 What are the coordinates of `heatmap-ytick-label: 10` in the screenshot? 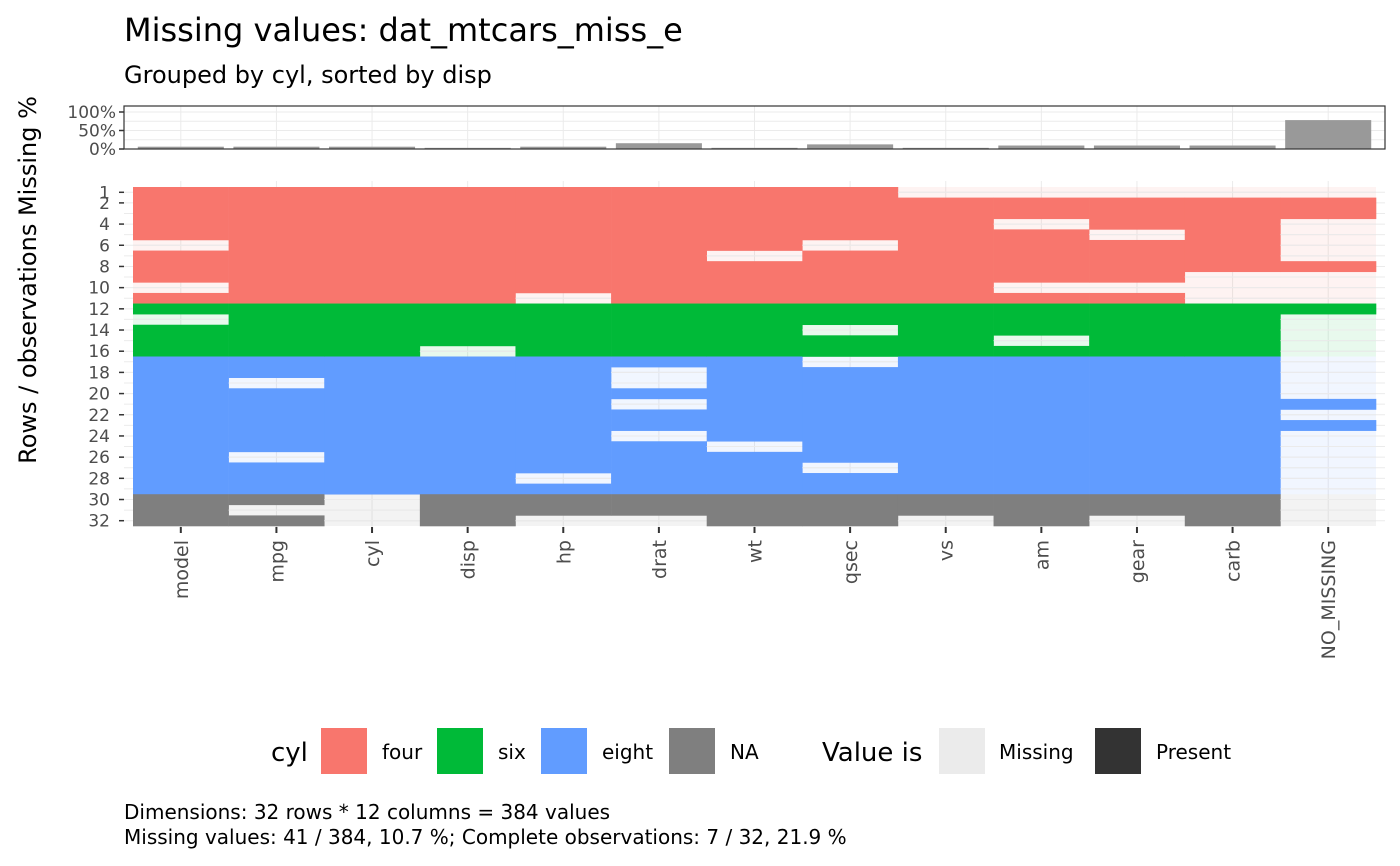 It's located at (99, 289).